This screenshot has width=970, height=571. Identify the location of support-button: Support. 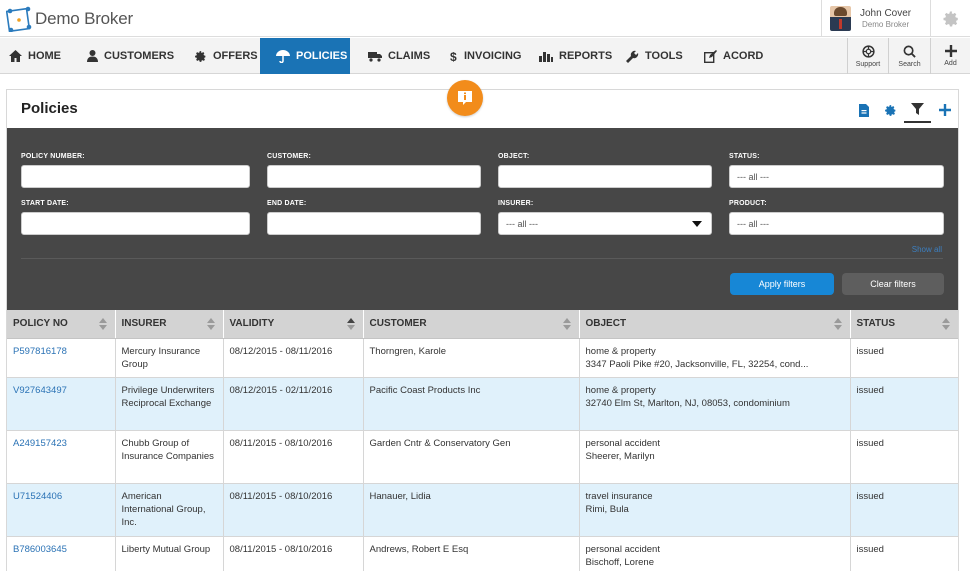
(867, 56).